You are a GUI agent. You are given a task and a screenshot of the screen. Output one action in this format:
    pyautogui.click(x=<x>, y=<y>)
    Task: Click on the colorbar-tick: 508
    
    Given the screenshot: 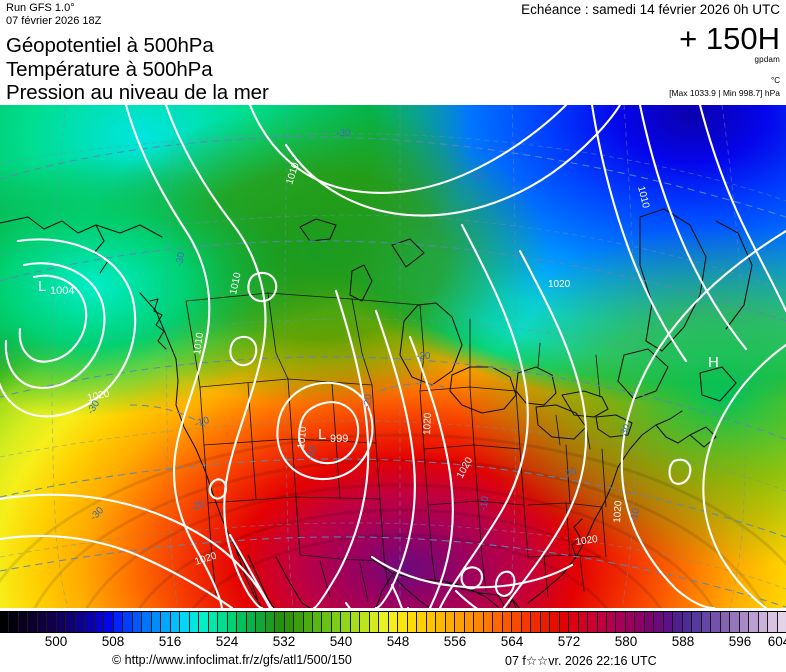 What is the action you would take?
    pyautogui.click(x=113, y=641)
    